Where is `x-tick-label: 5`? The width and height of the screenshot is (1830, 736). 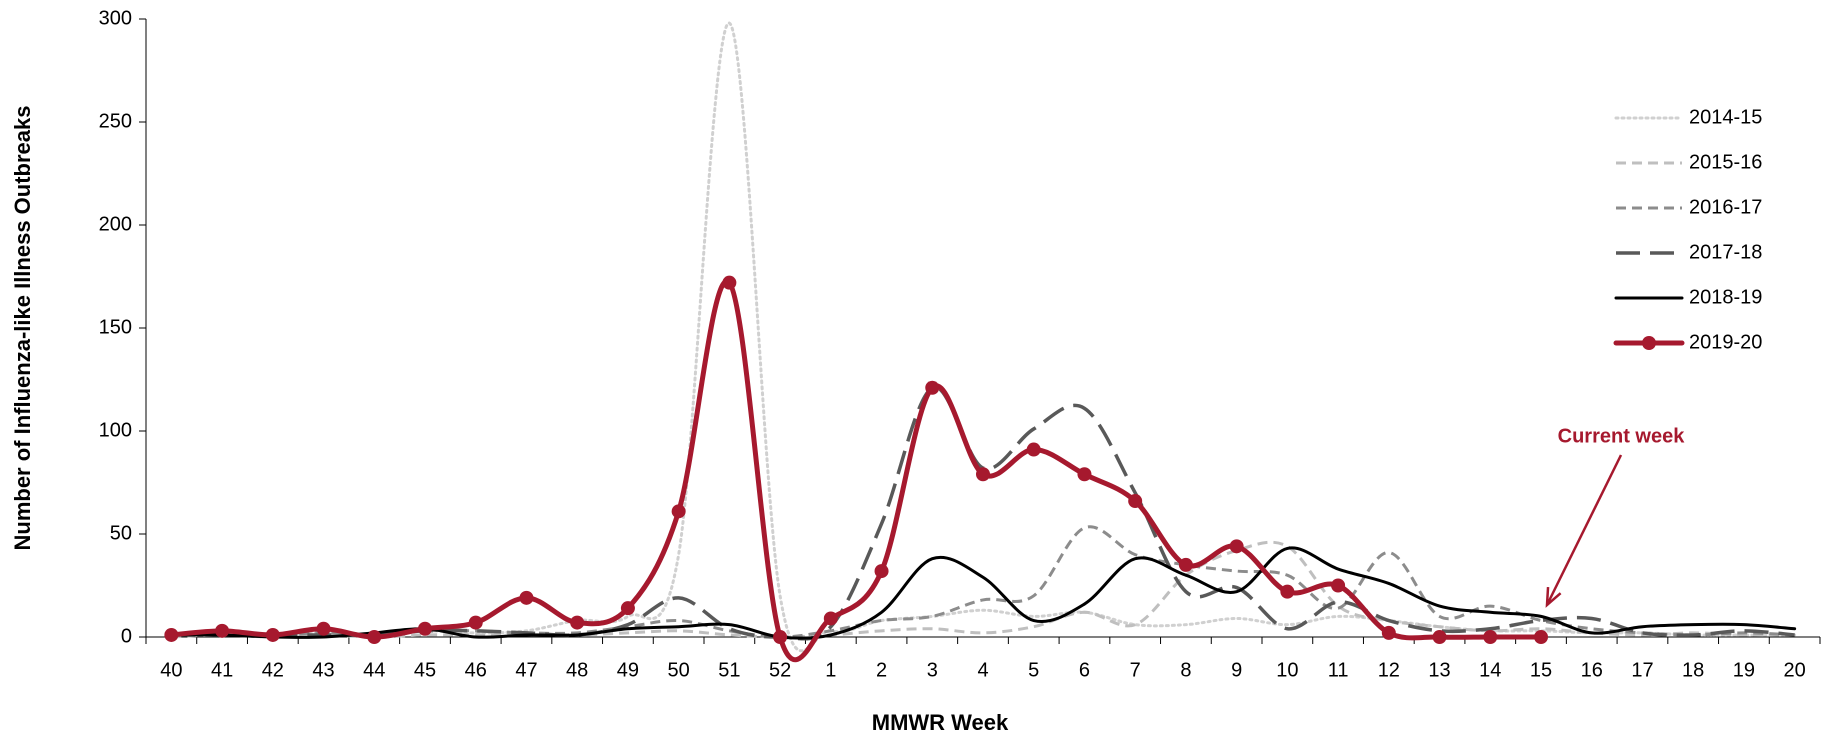
x-tick-label: 5 is located at coordinates (1033, 670).